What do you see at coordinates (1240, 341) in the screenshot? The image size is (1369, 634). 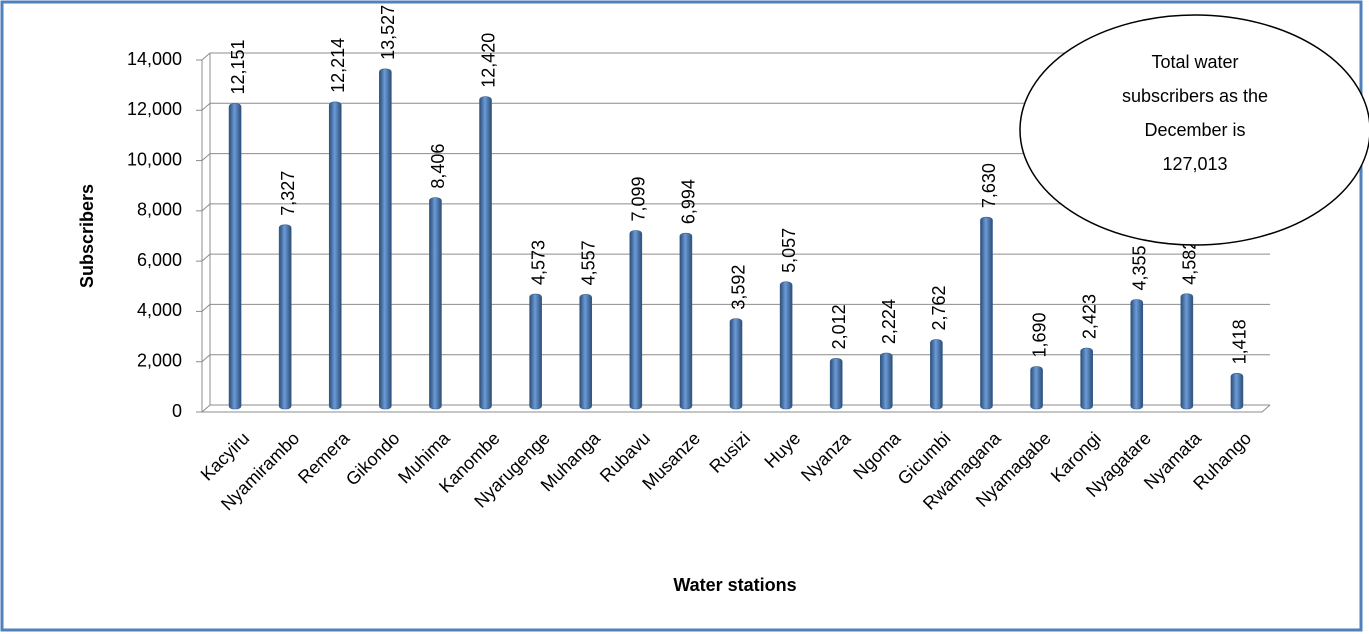 I see `value-label: 1,418` at bounding box center [1240, 341].